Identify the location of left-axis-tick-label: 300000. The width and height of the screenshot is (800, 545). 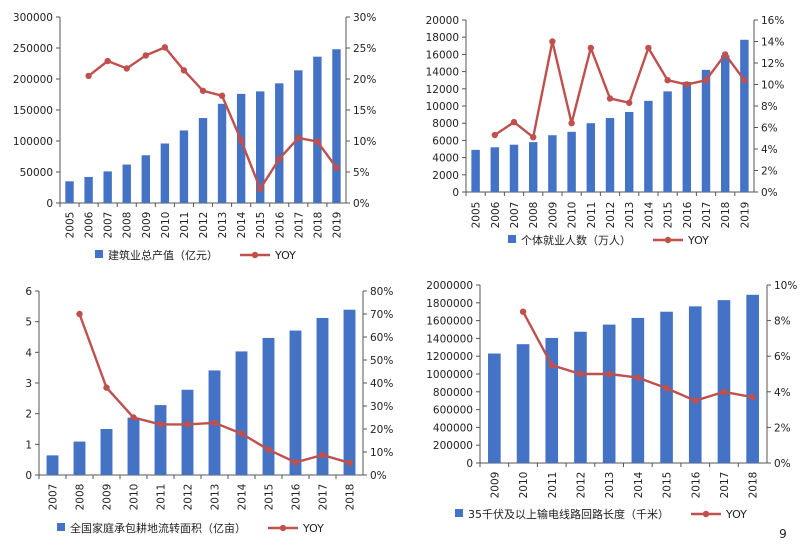
(33, 18).